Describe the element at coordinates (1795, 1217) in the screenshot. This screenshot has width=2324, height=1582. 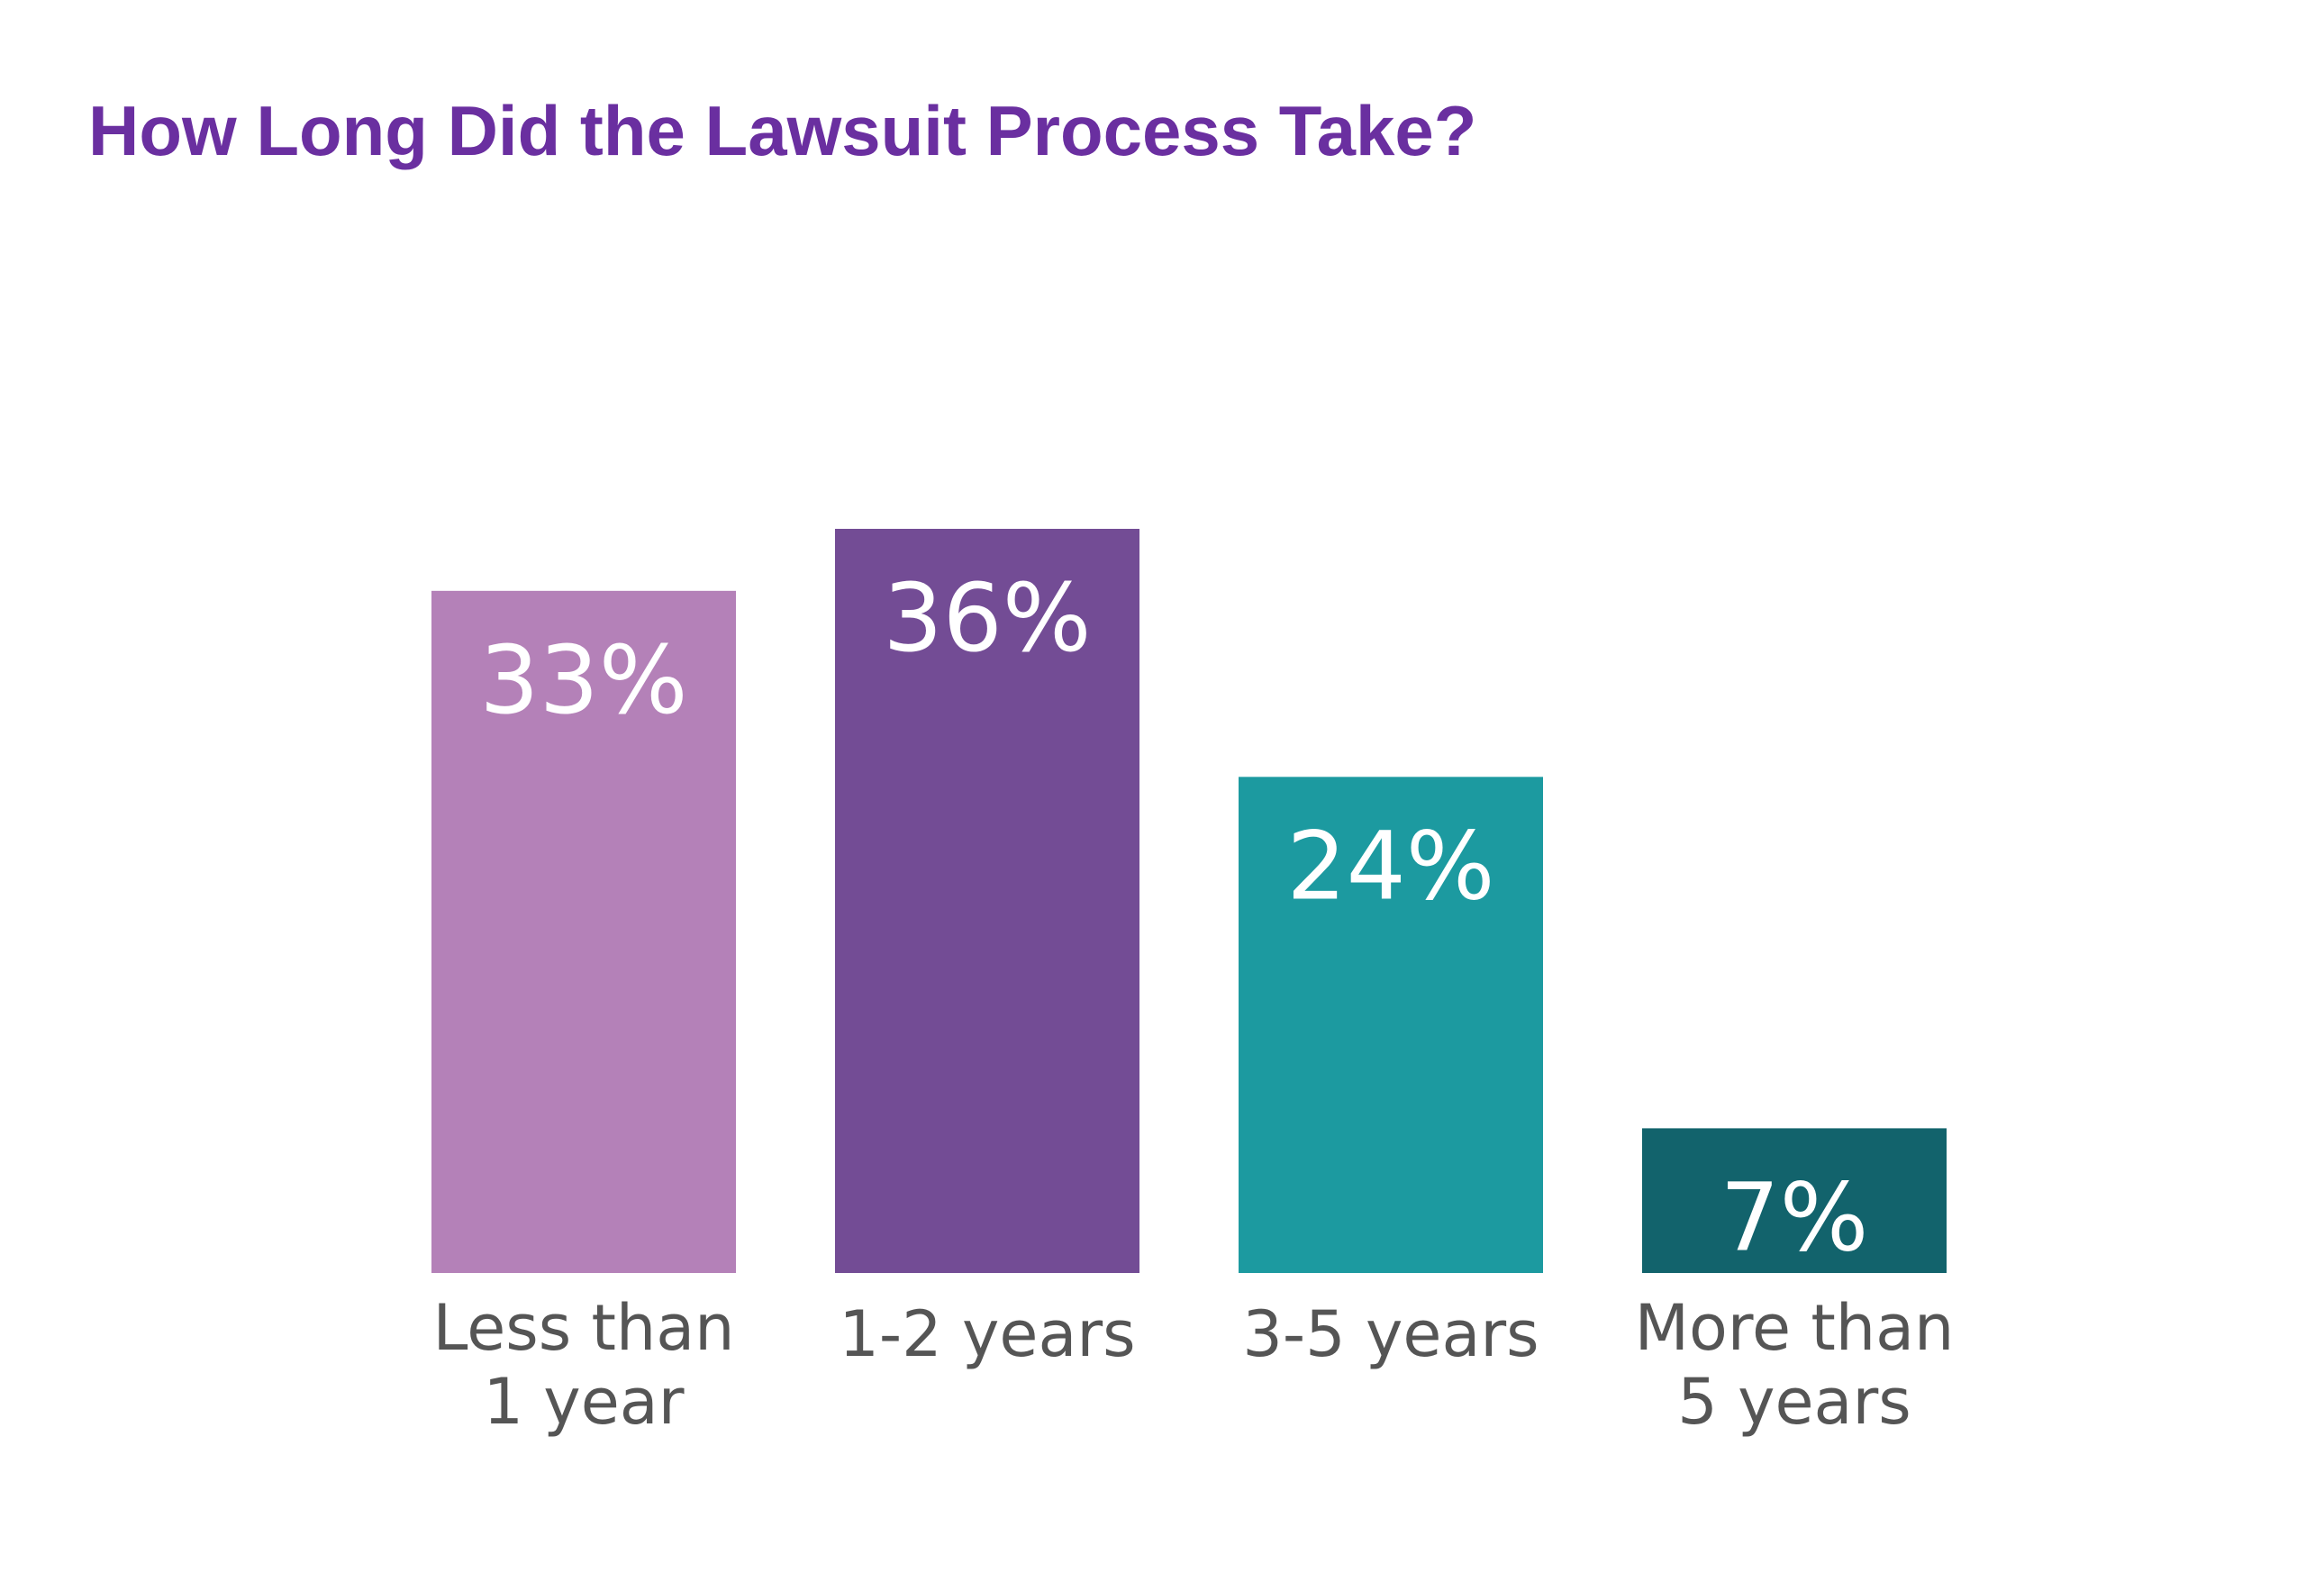
I see `bar-value-label: 7%` at that location.